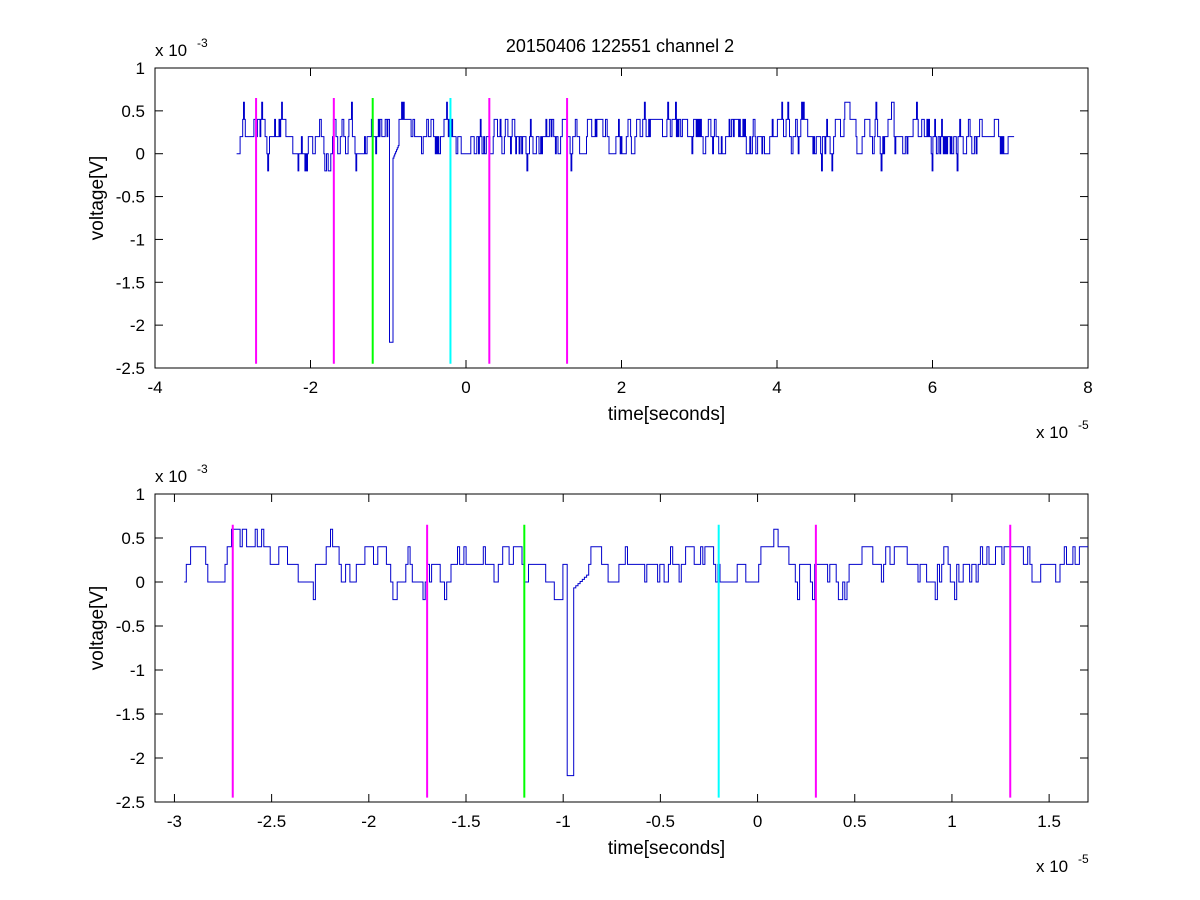  What do you see at coordinates (951, 821) in the screenshot?
I see `x-tick-label: 1` at bounding box center [951, 821].